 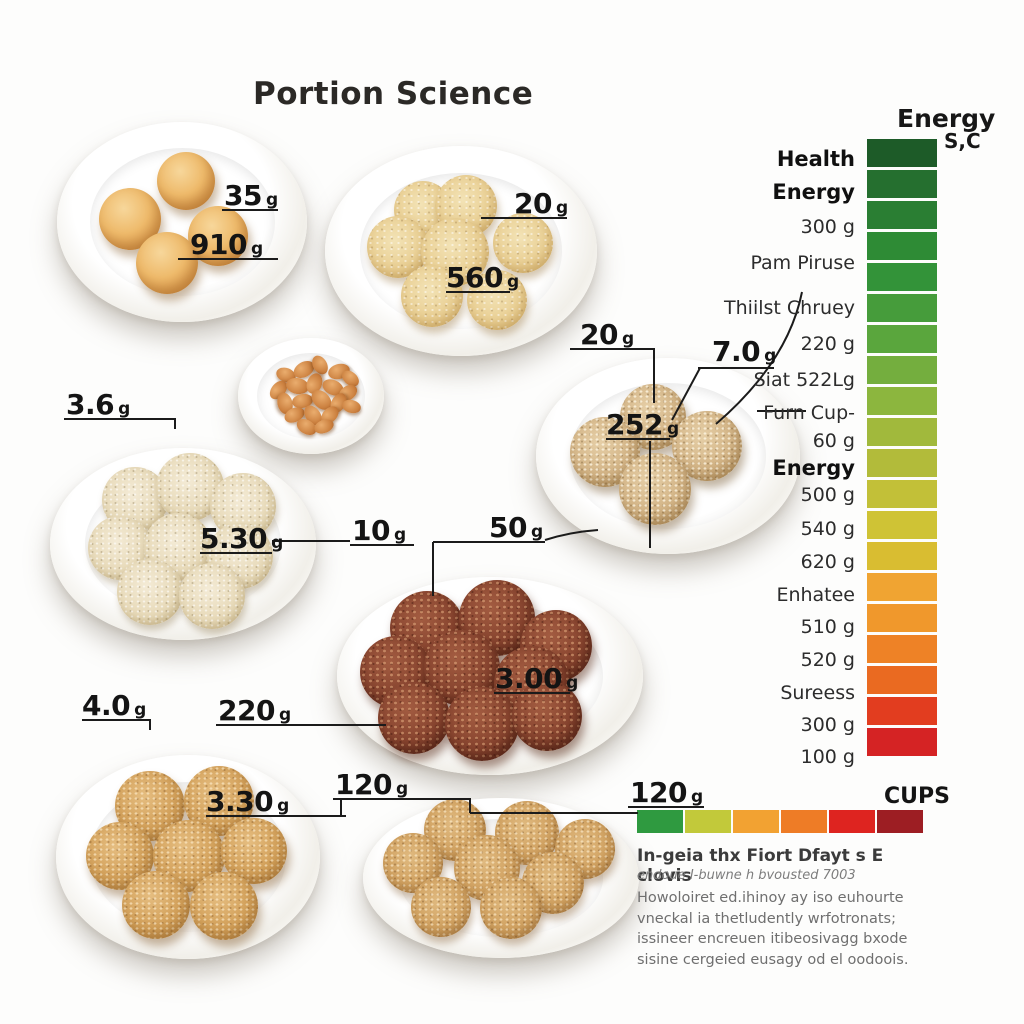 I want to click on scale-label: Furn Cup-, so click(x=809, y=413).